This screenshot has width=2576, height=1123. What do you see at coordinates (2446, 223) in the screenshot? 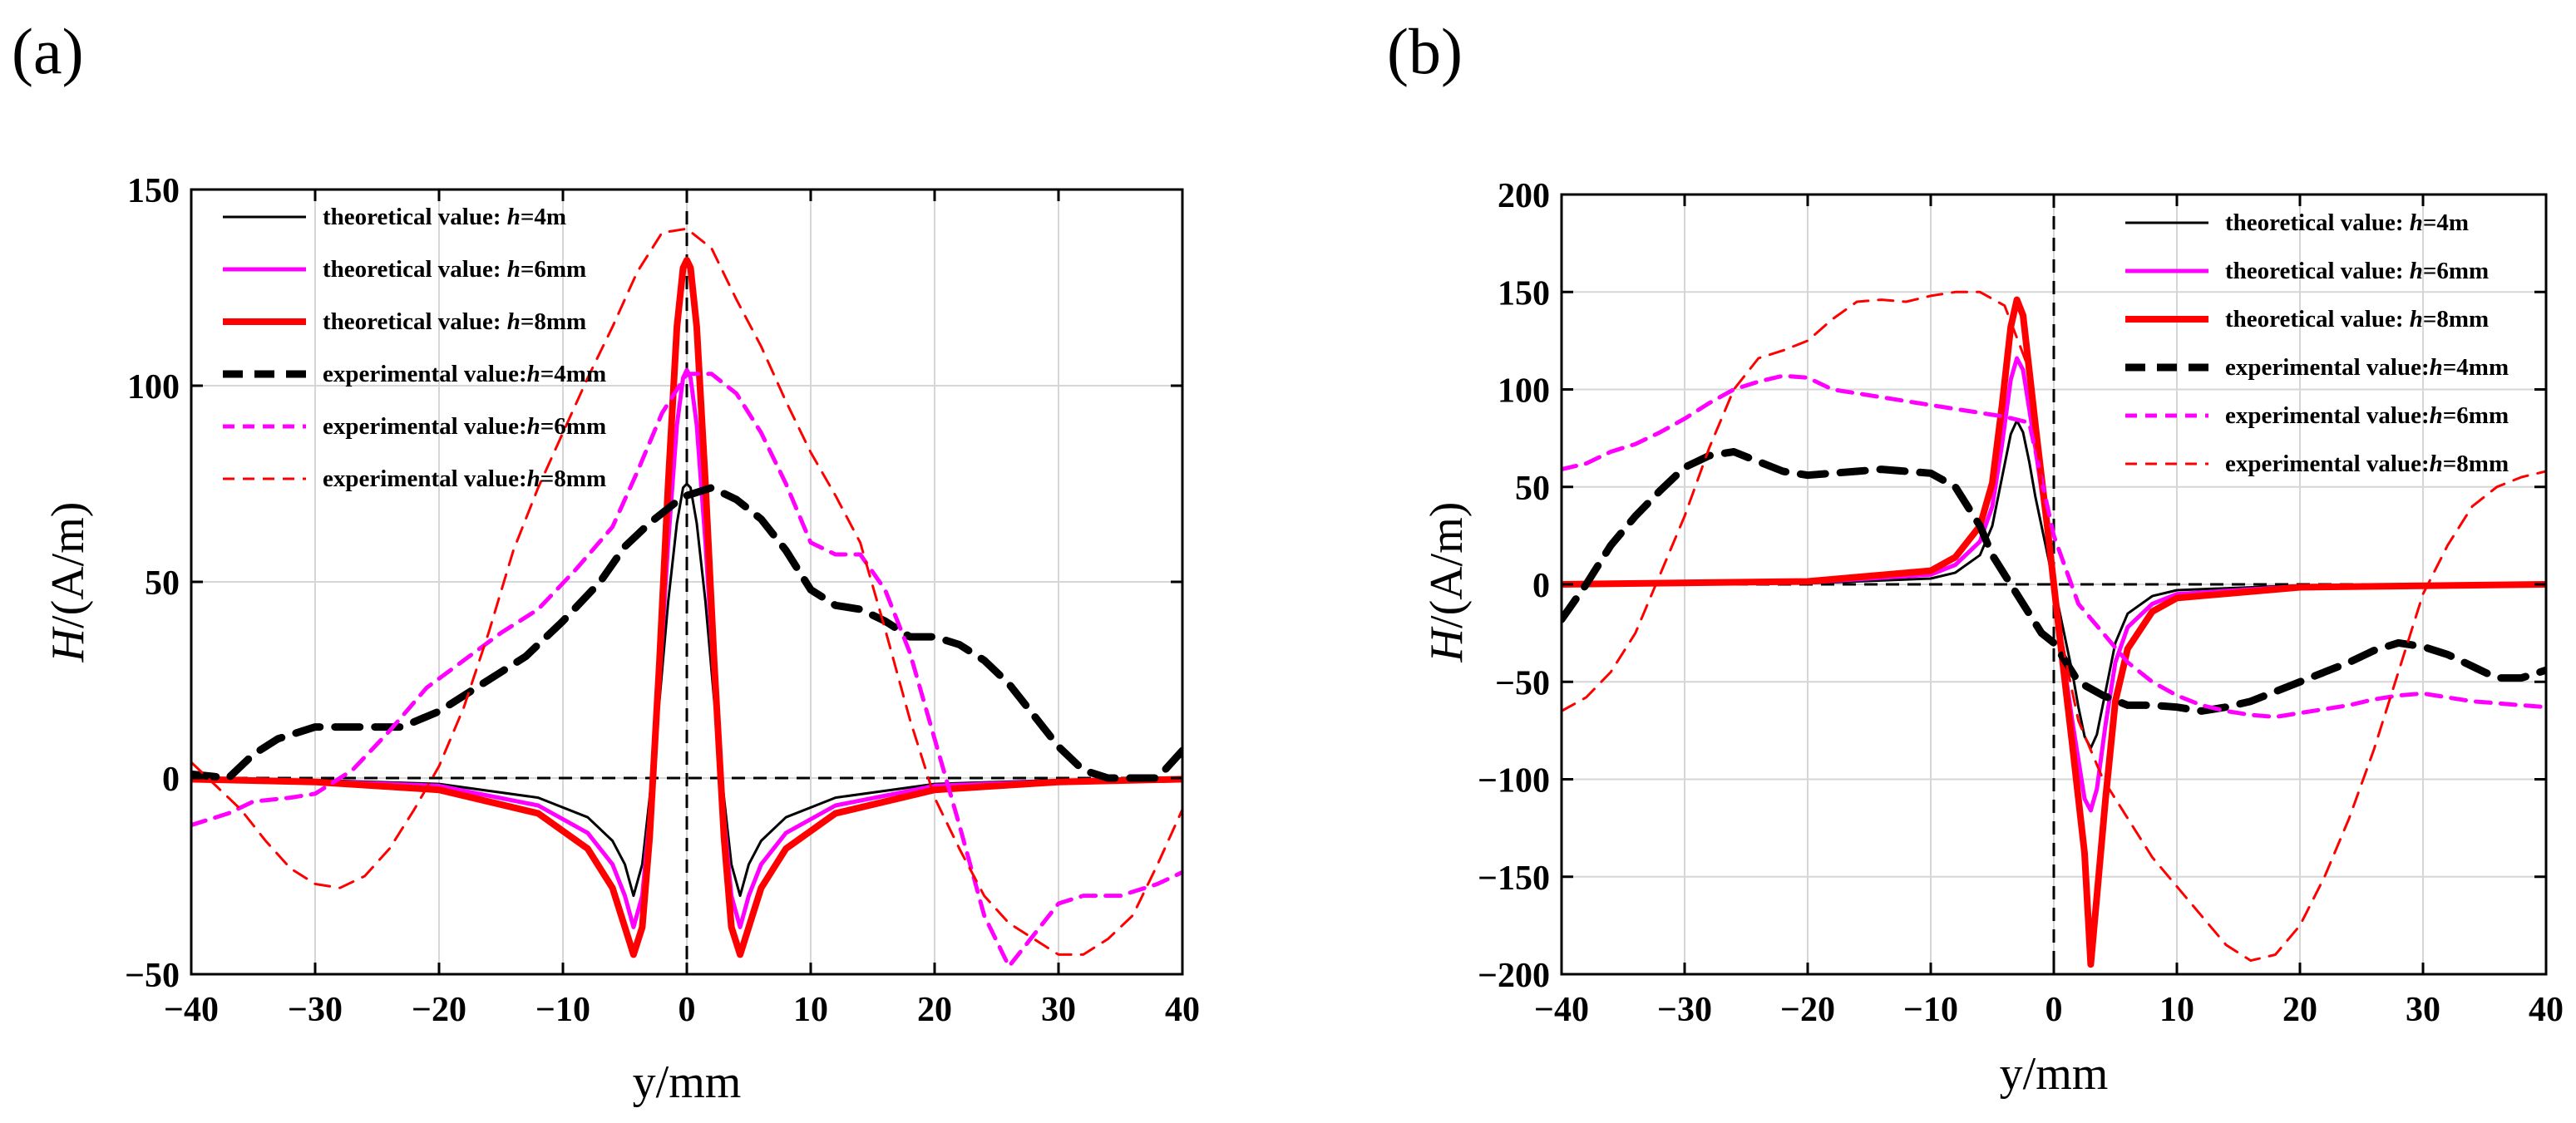
I see `legend-suffix: =4m` at bounding box center [2446, 223].